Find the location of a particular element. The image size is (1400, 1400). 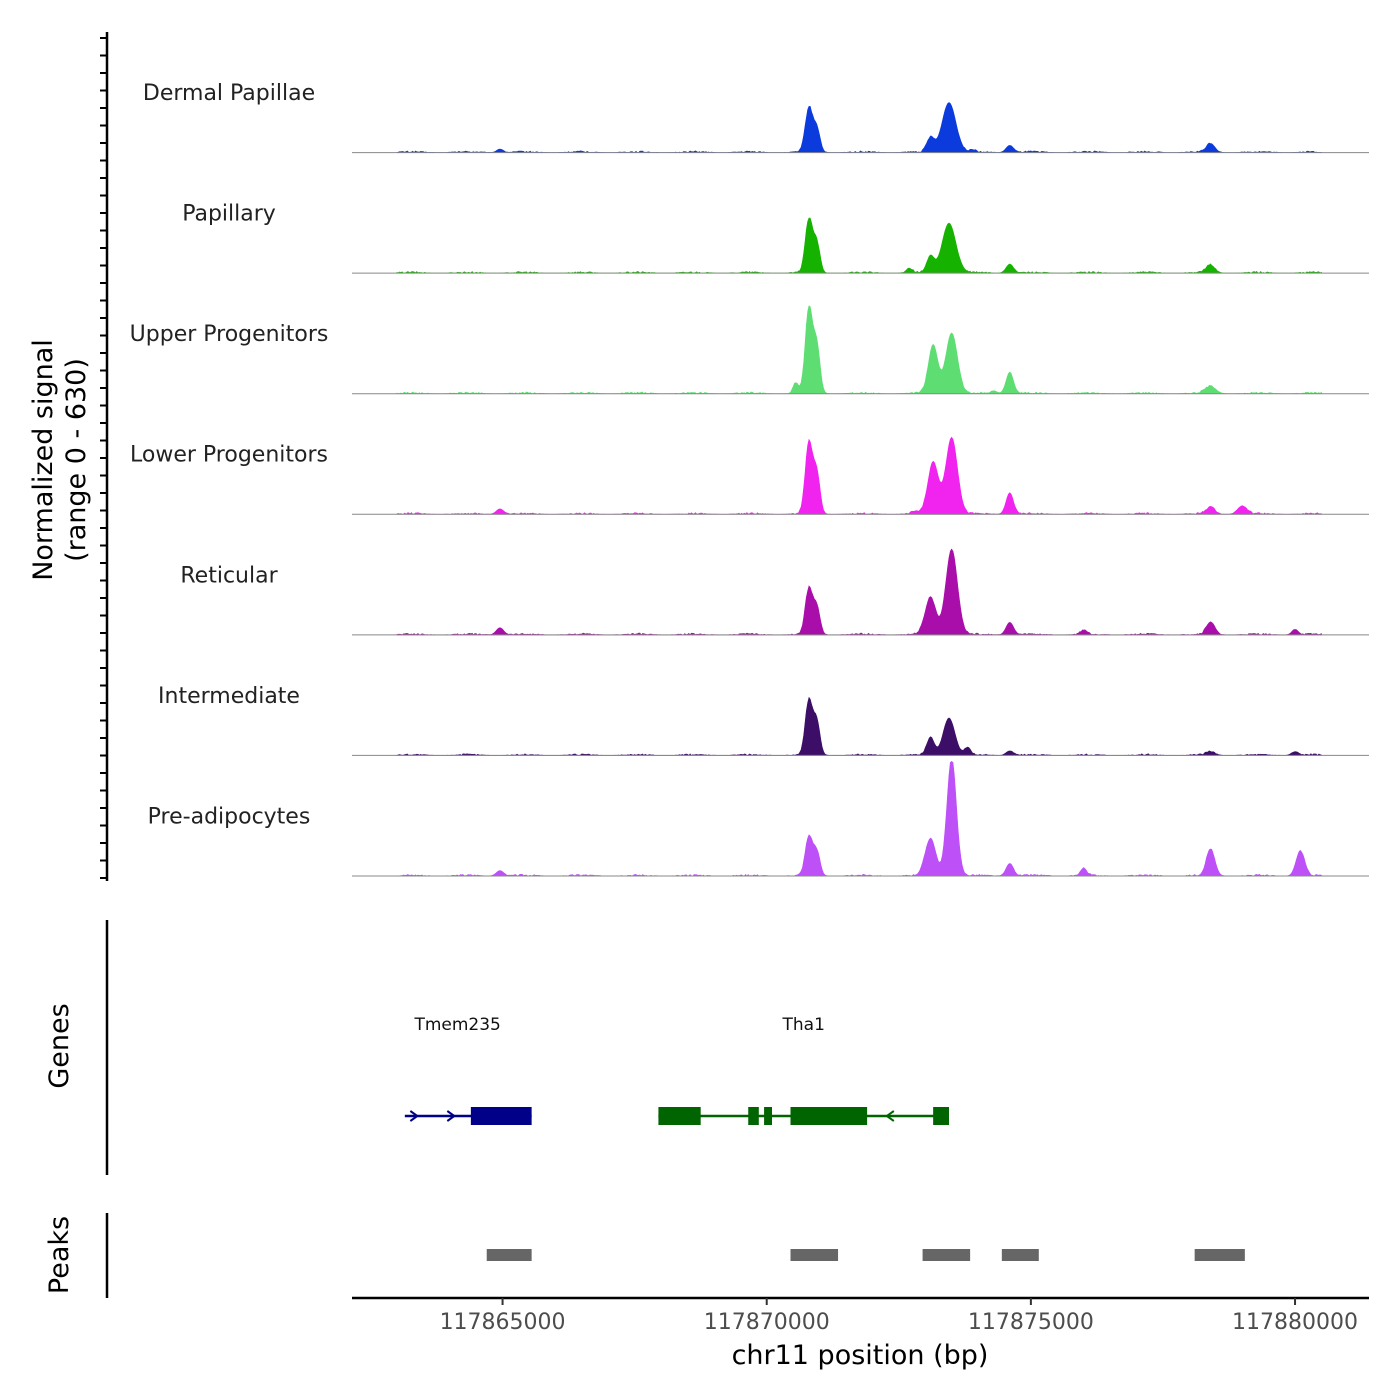

y-axis-title-line2: (range 0 - 630) is located at coordinates (76, 460).